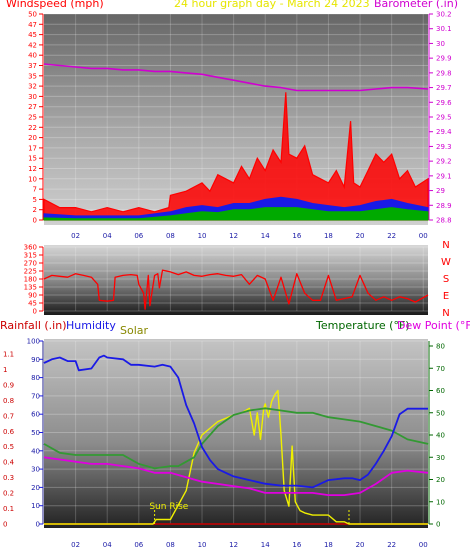 Image resolution: width=470 pixels, height=554 pixels. Describe the element at coordinates (32, 107) in the screenshot. I see `wind-y-tick-label: 27` at that location.